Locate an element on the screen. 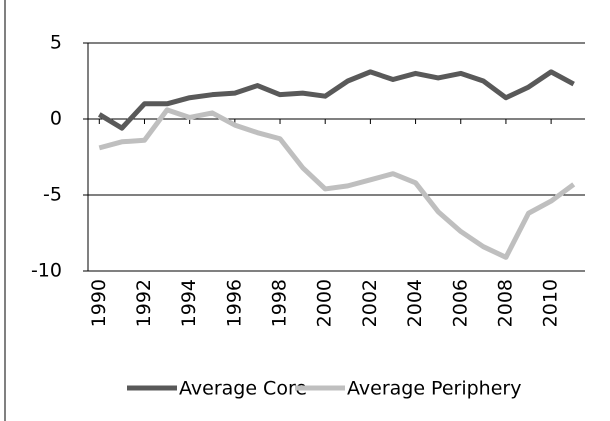 This screenshot has width=610, height=421. x-tick-label: 2008 is located at coordinates (505, 303).